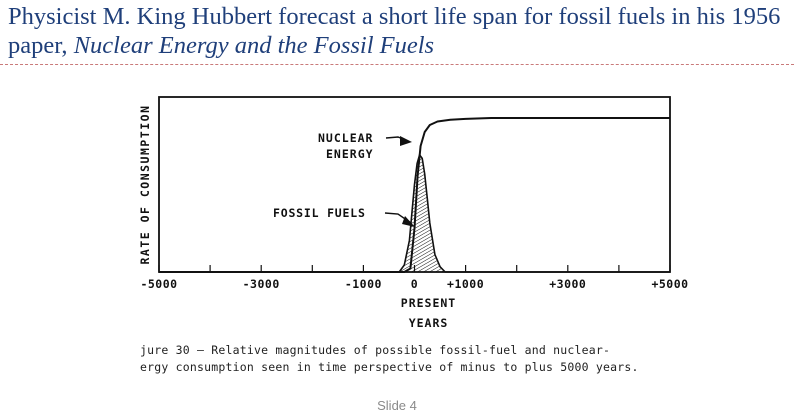 This screenshot has height=415, width=794. I want to click on x-axis-label: PRESENT, so click(428, 303).